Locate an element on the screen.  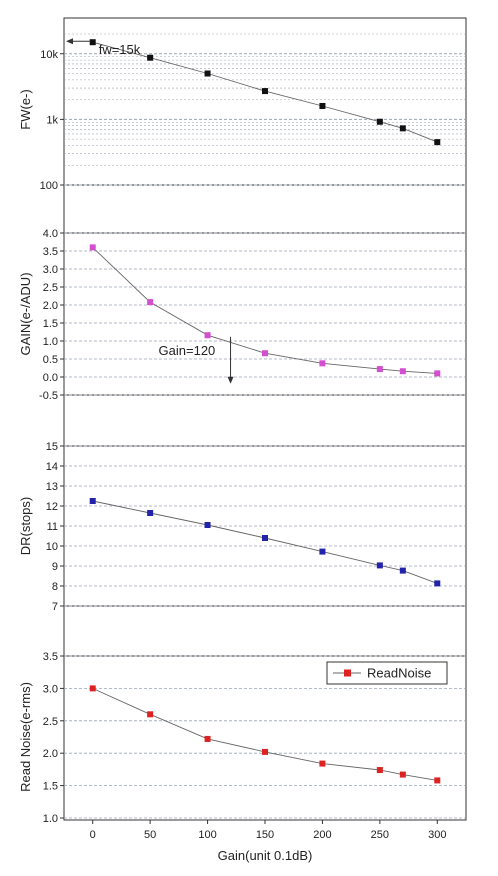
y-tick-label: 7 is located at coordinates (55, 607).